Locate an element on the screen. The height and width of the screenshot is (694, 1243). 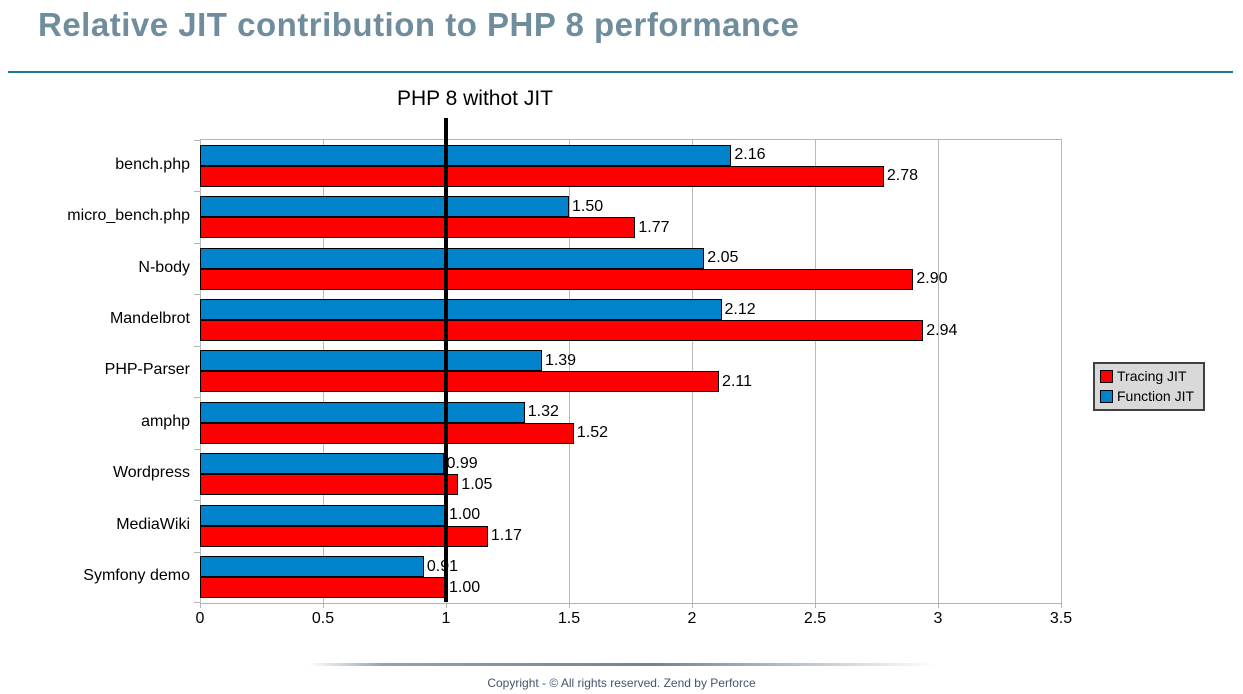
bar-group: 2.05 2.90 is located at coordinates (630, 268).